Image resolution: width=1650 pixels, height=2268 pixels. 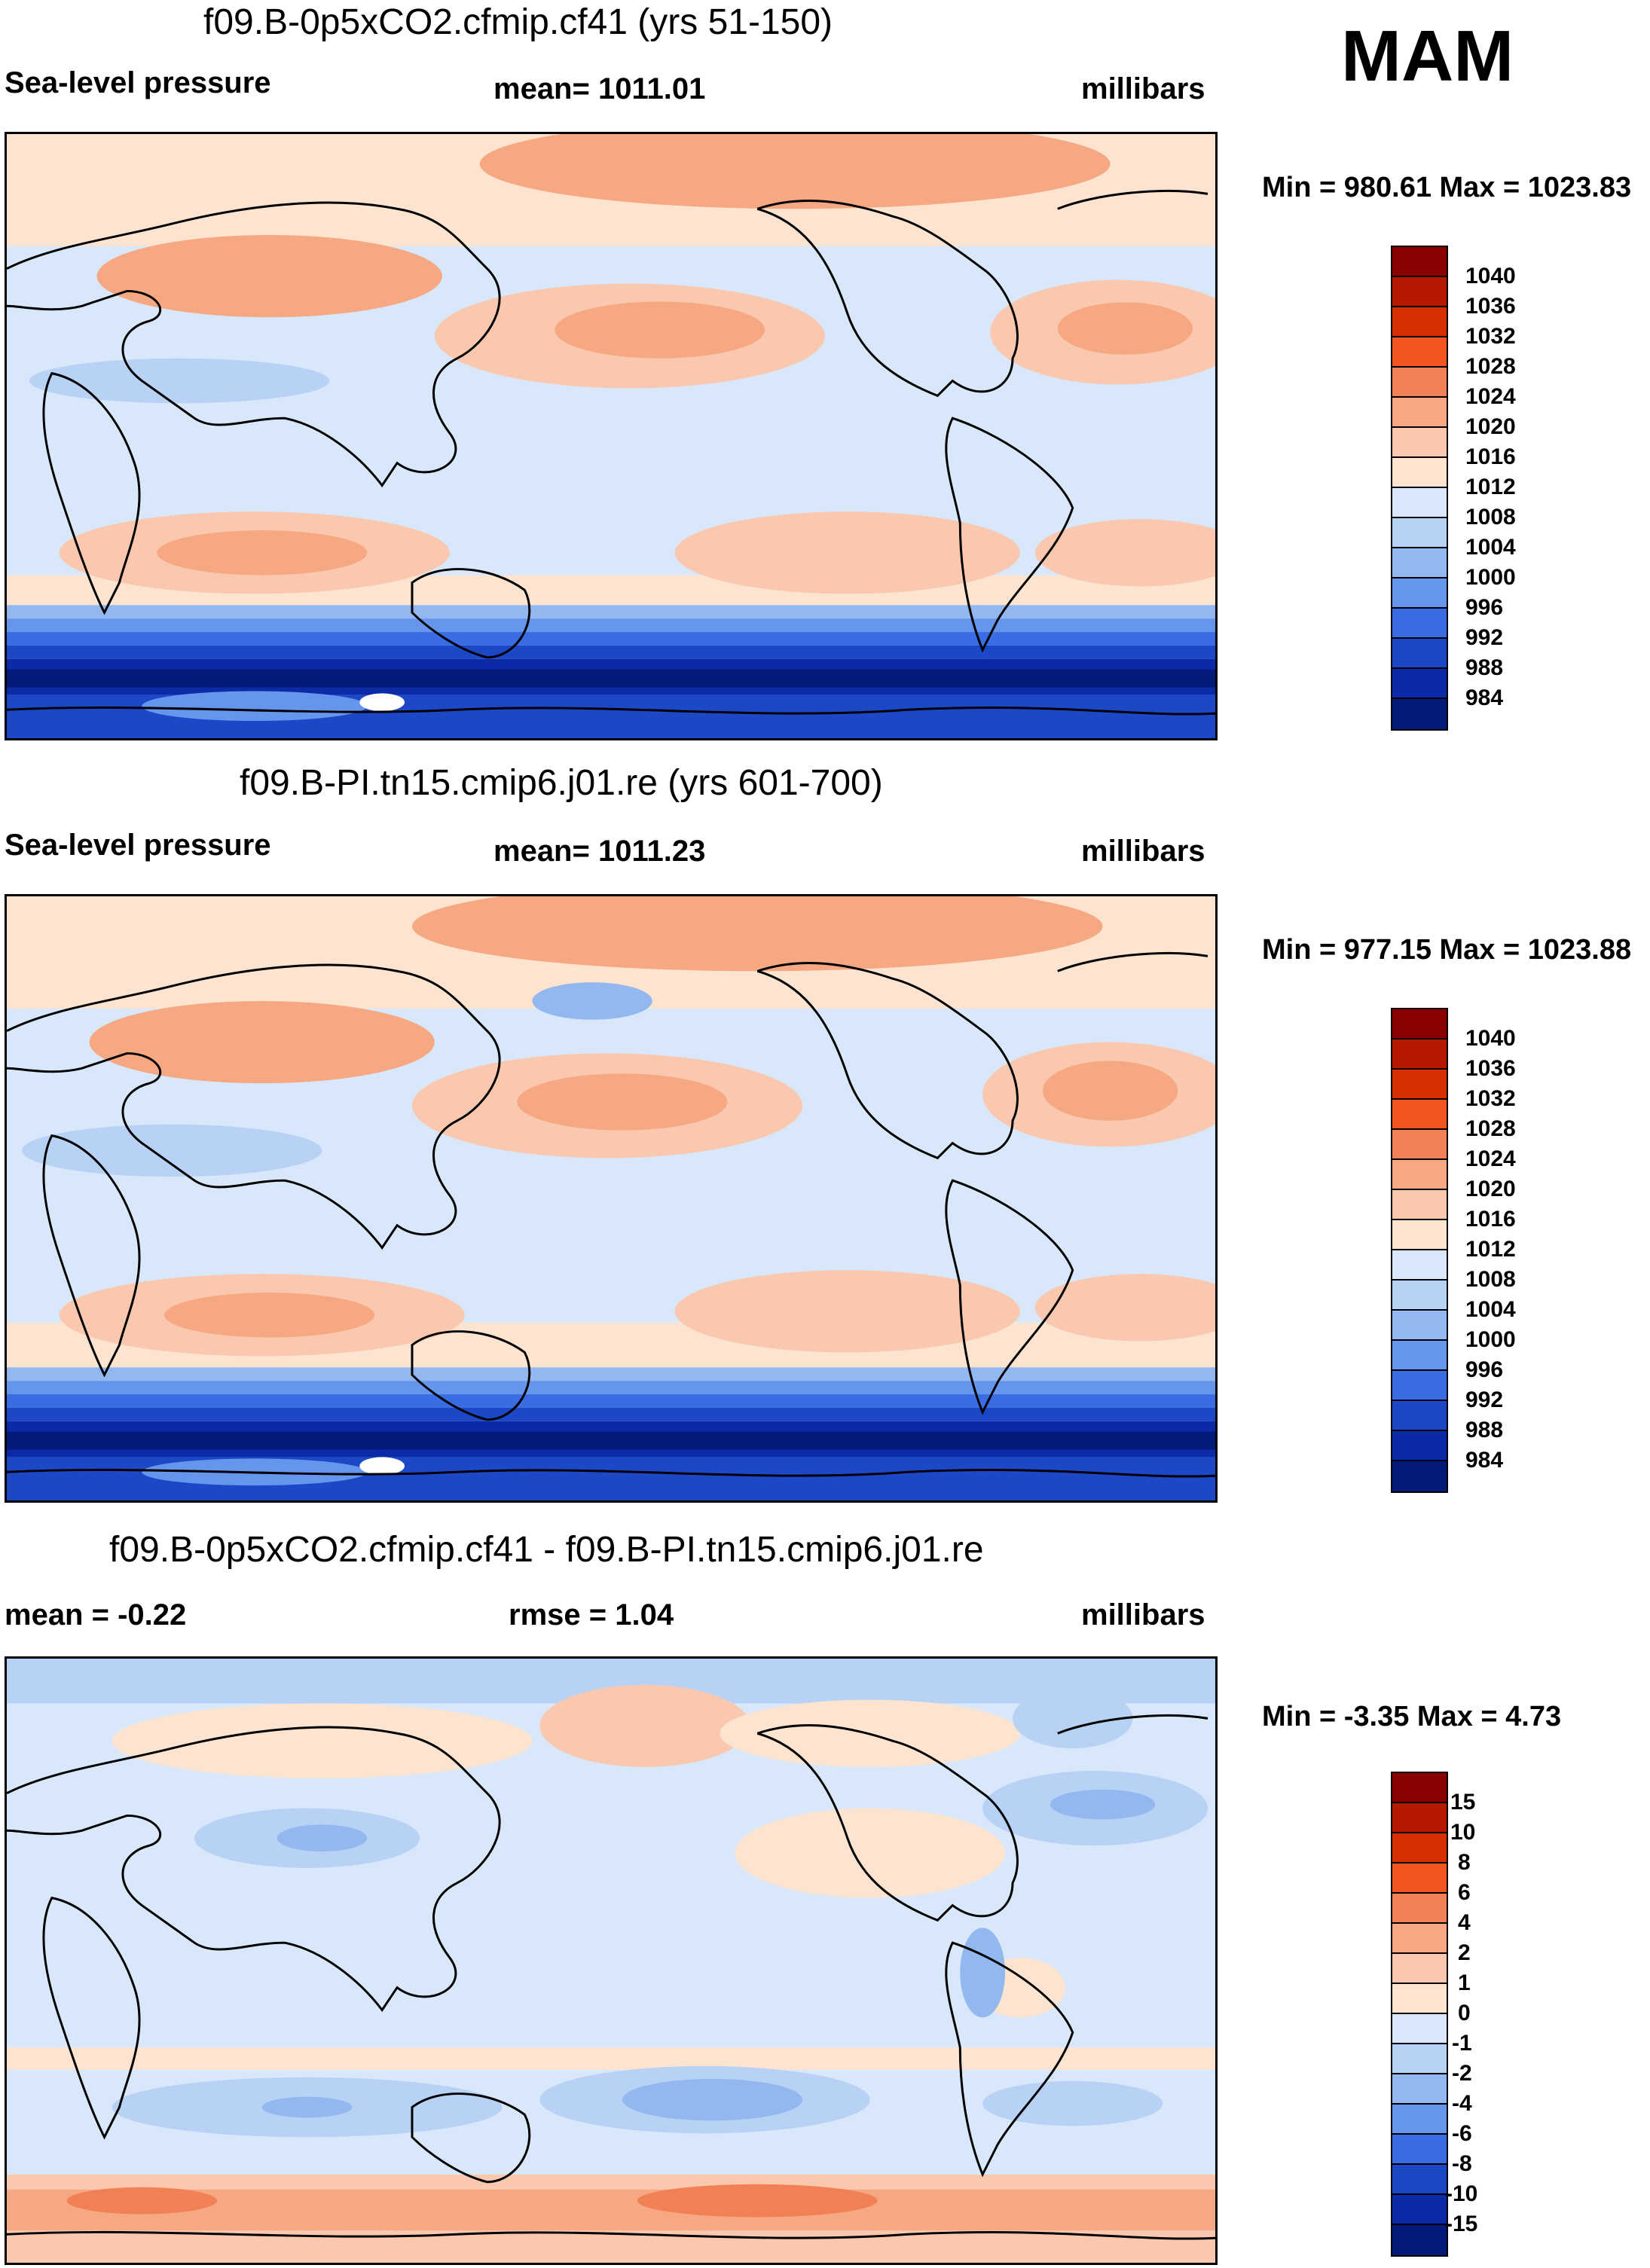 I want to click on panel1-cb-label: 984, so click(x=1485, y=697).